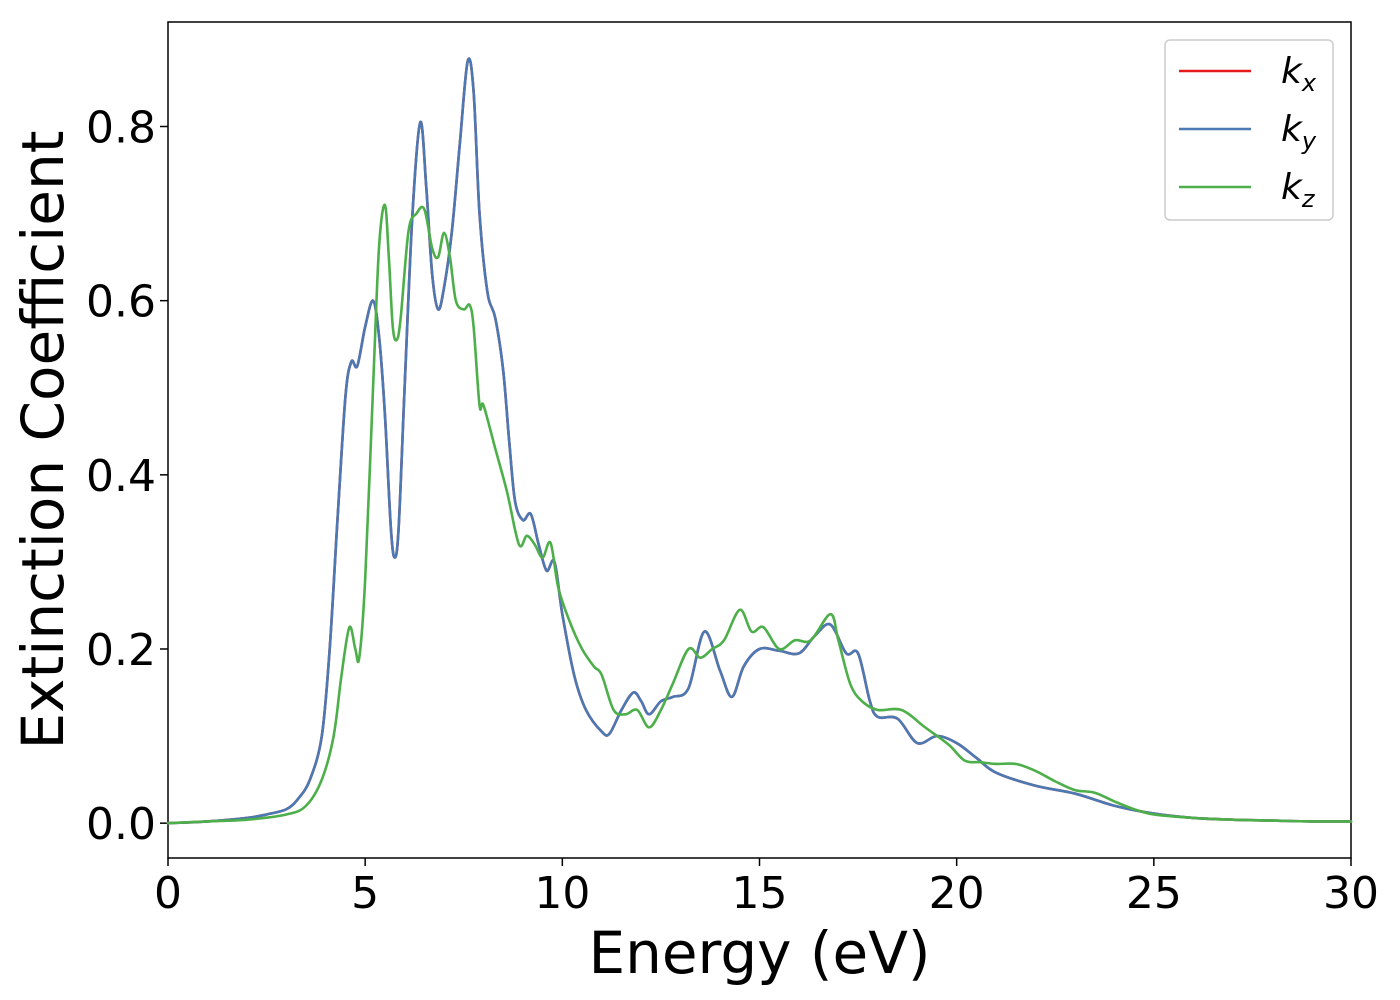 Image resolution: width=1400 pixels, height=1000 pixels. What do you see at coordinates (760, 893) in the screenshot?
I see `x-tick-label: 15` at bounding box center [760, 893].